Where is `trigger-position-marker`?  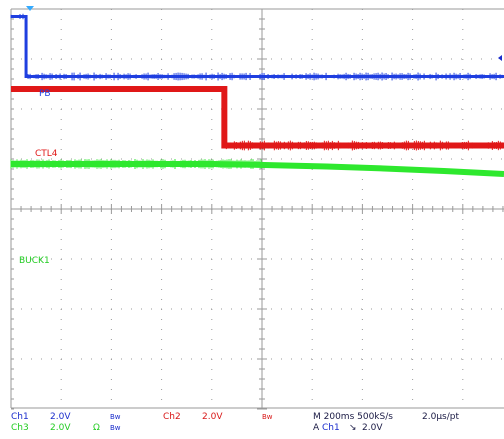 trigger-position-marker is located at coordinates (30, 8).